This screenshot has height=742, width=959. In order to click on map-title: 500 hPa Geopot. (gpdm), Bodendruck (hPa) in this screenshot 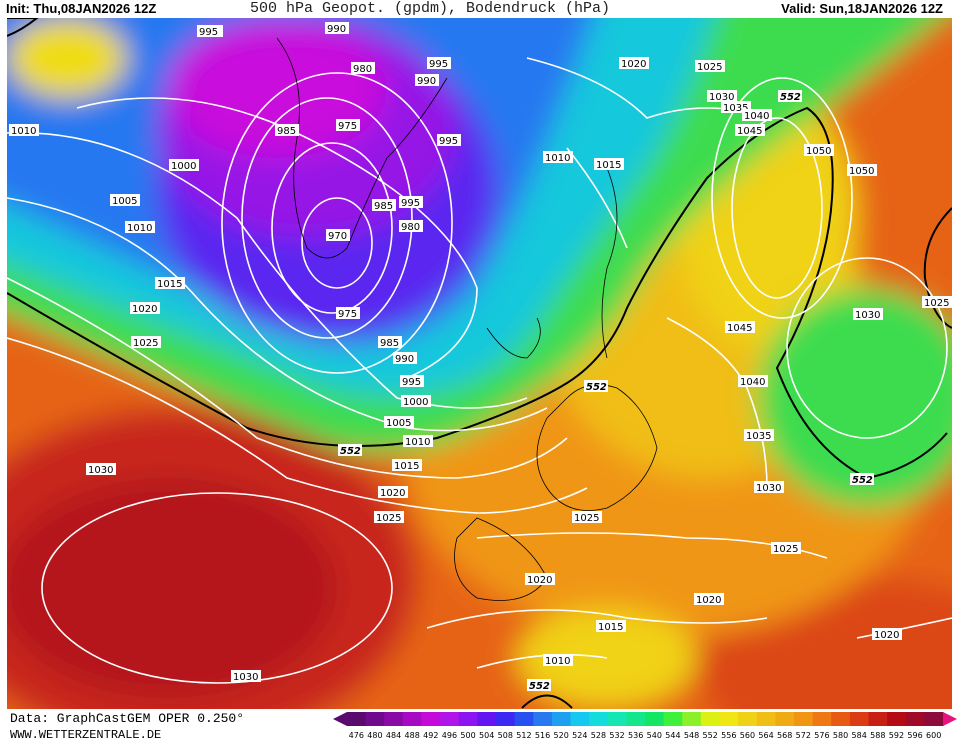, I will do `click(430, 8)`.